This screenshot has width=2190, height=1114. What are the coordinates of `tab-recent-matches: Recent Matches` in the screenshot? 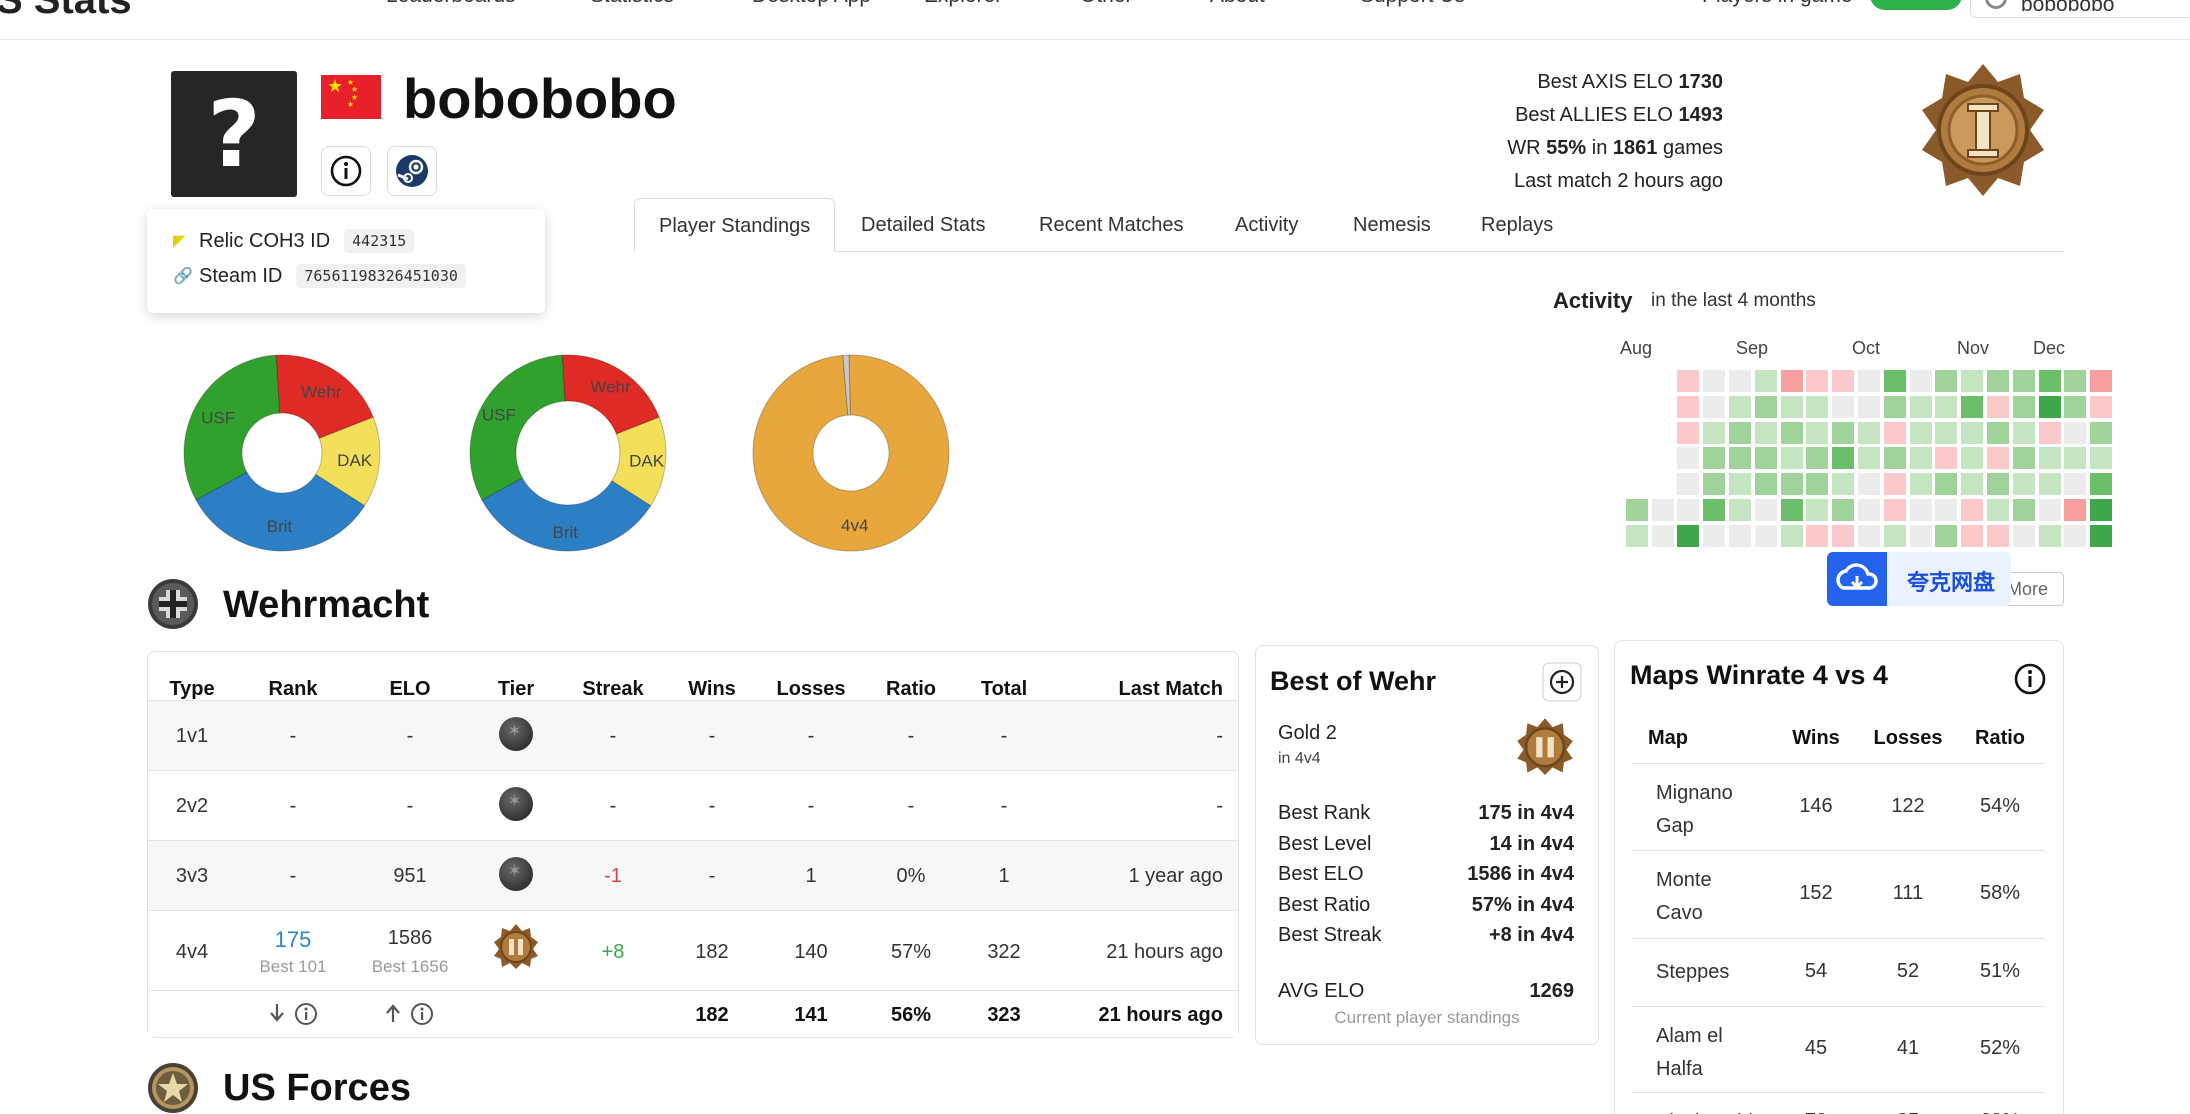 It's located at (1111, 225).